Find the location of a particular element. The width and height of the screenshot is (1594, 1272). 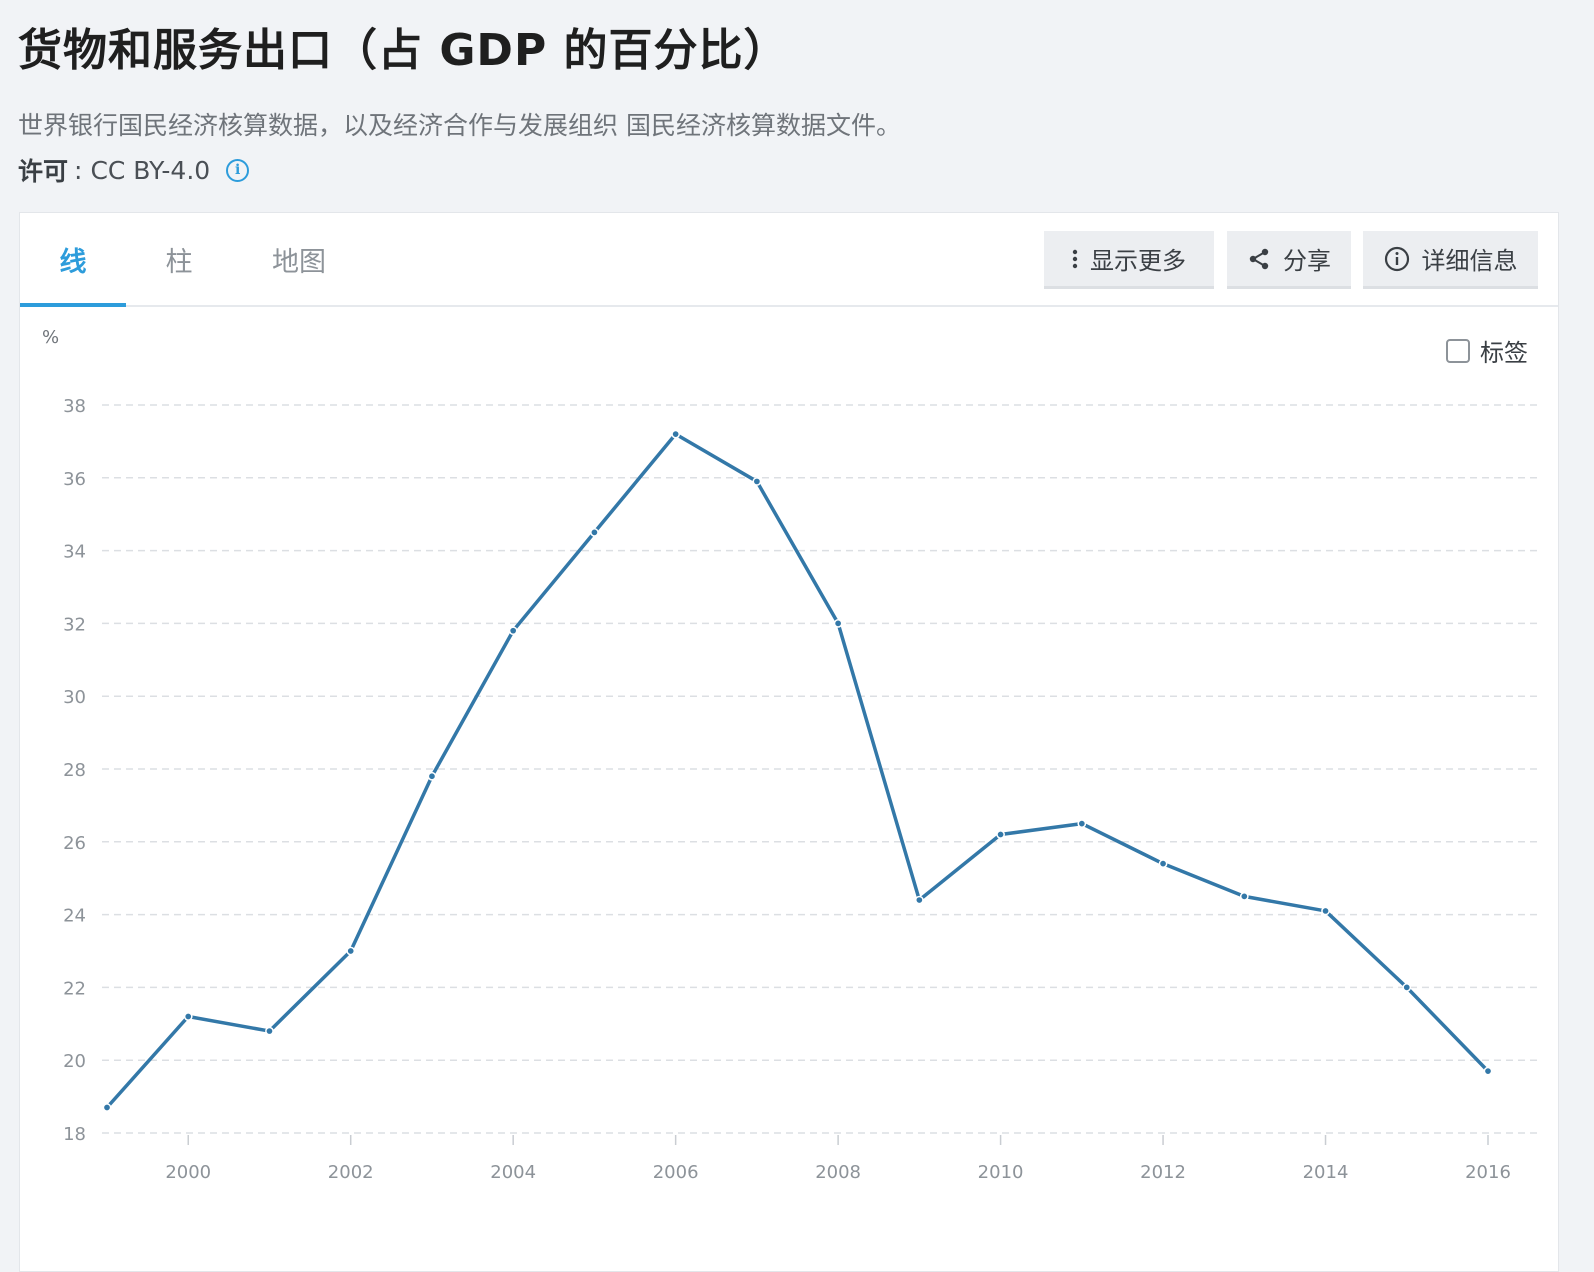

info-icon: i is located at coordinates (237, 170).